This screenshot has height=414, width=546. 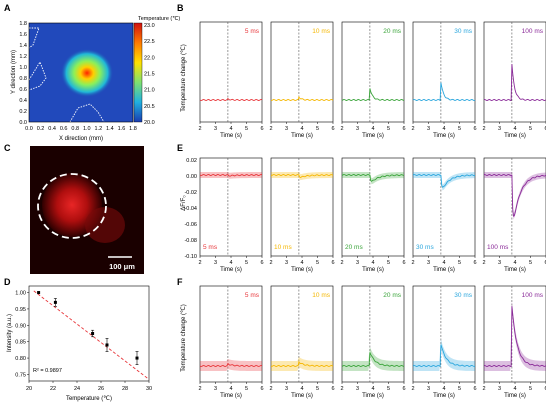 What do you see at coordinates (138, 72) in the screenshot?
I see `colorbar` at bounding box center [138, 72].